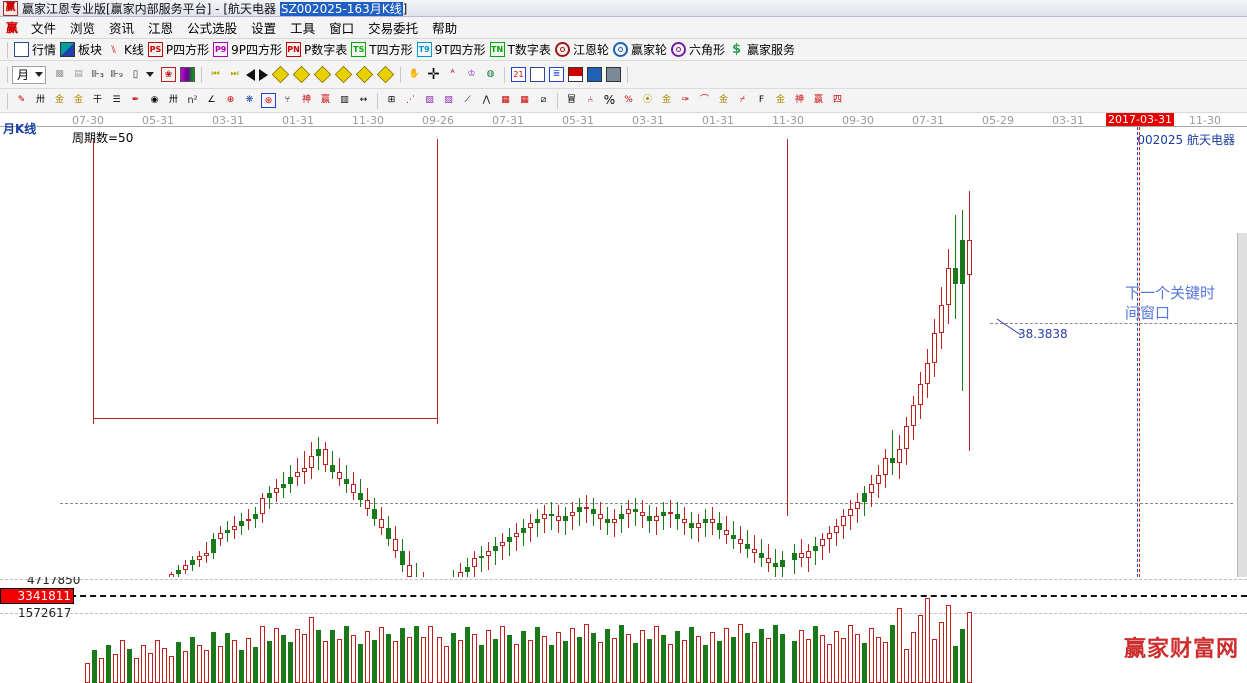 The height and width of the screenshot is (683, 1247). I want to click on btn-pen2: ✒, so click(135, 101).